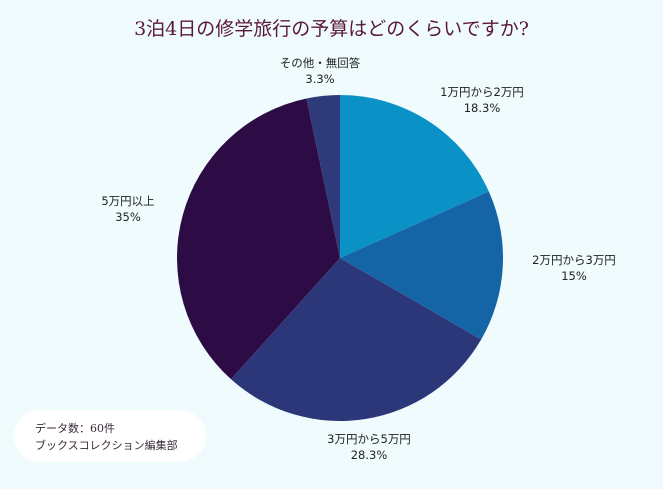 The image size is (663, 489). What do you see at coordinates (482, 100) in the screenshot?
I see `slice-label-0: 1万円から2万円 18.3%` at bounding box center [482, 100].